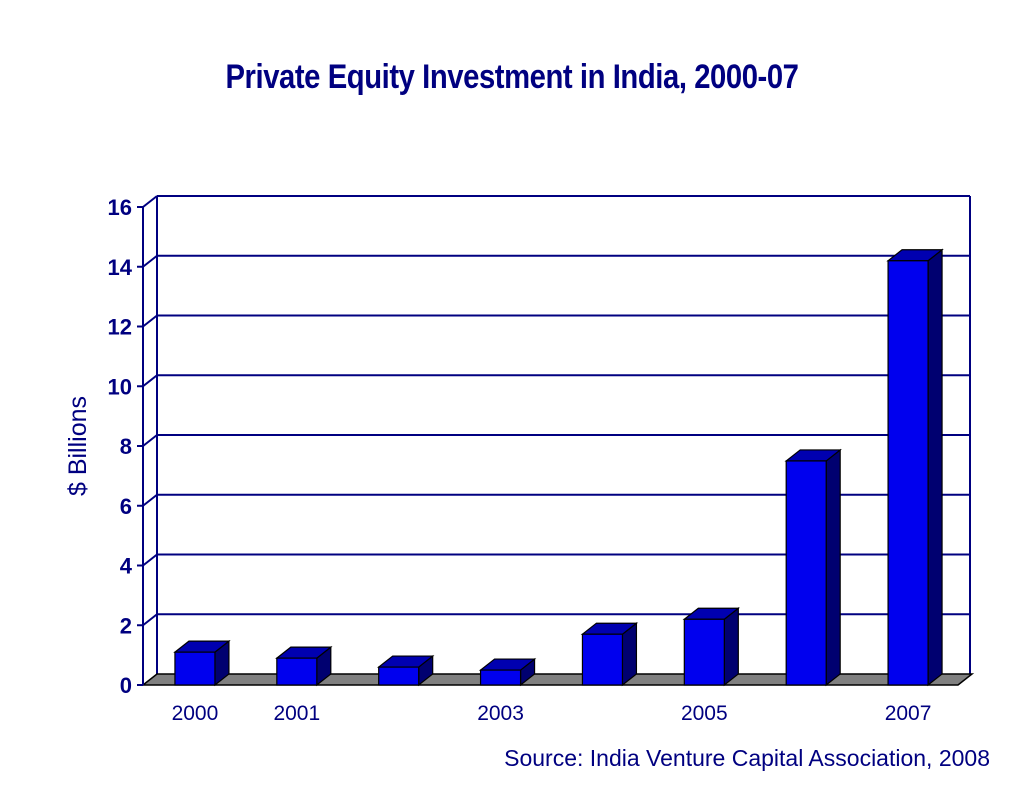 The width and height of the screenshot is (1024, 791). What do you see at coordinates (126, 506) in the screenshot?
I see `y-tick-label: 6` at bounding box center [126, 506].